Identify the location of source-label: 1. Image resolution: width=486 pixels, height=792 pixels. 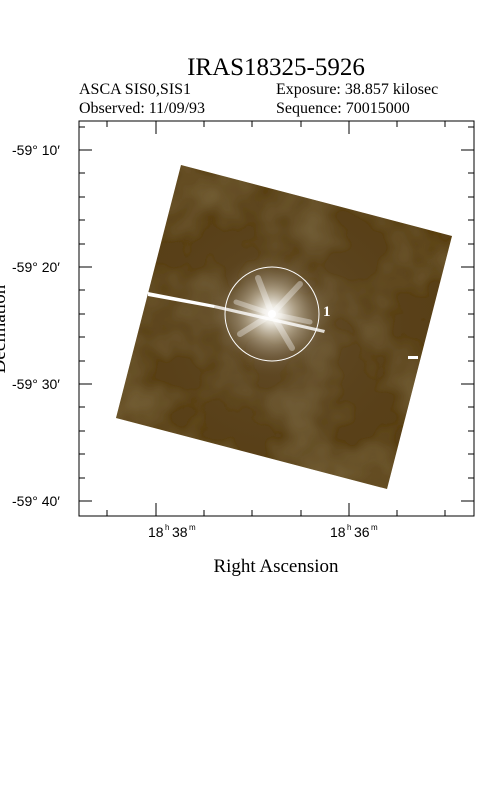
(327, 312).